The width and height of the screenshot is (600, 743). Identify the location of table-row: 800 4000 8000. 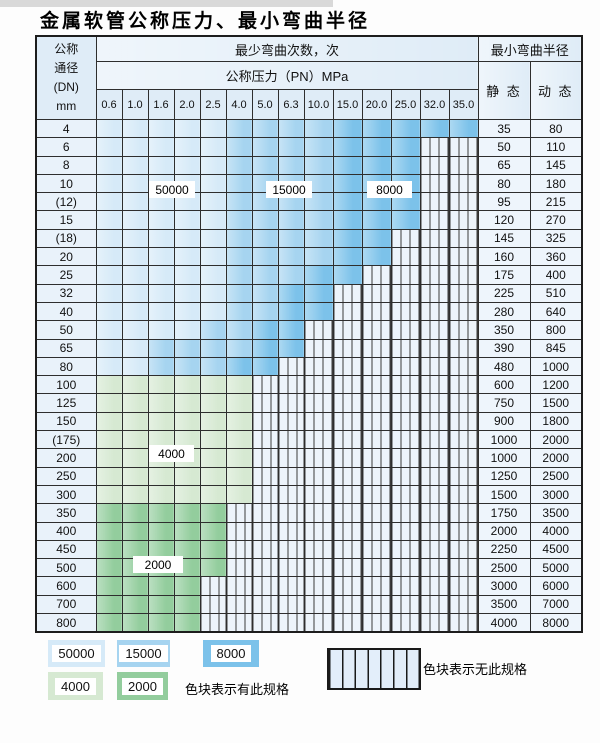
(309, 623).